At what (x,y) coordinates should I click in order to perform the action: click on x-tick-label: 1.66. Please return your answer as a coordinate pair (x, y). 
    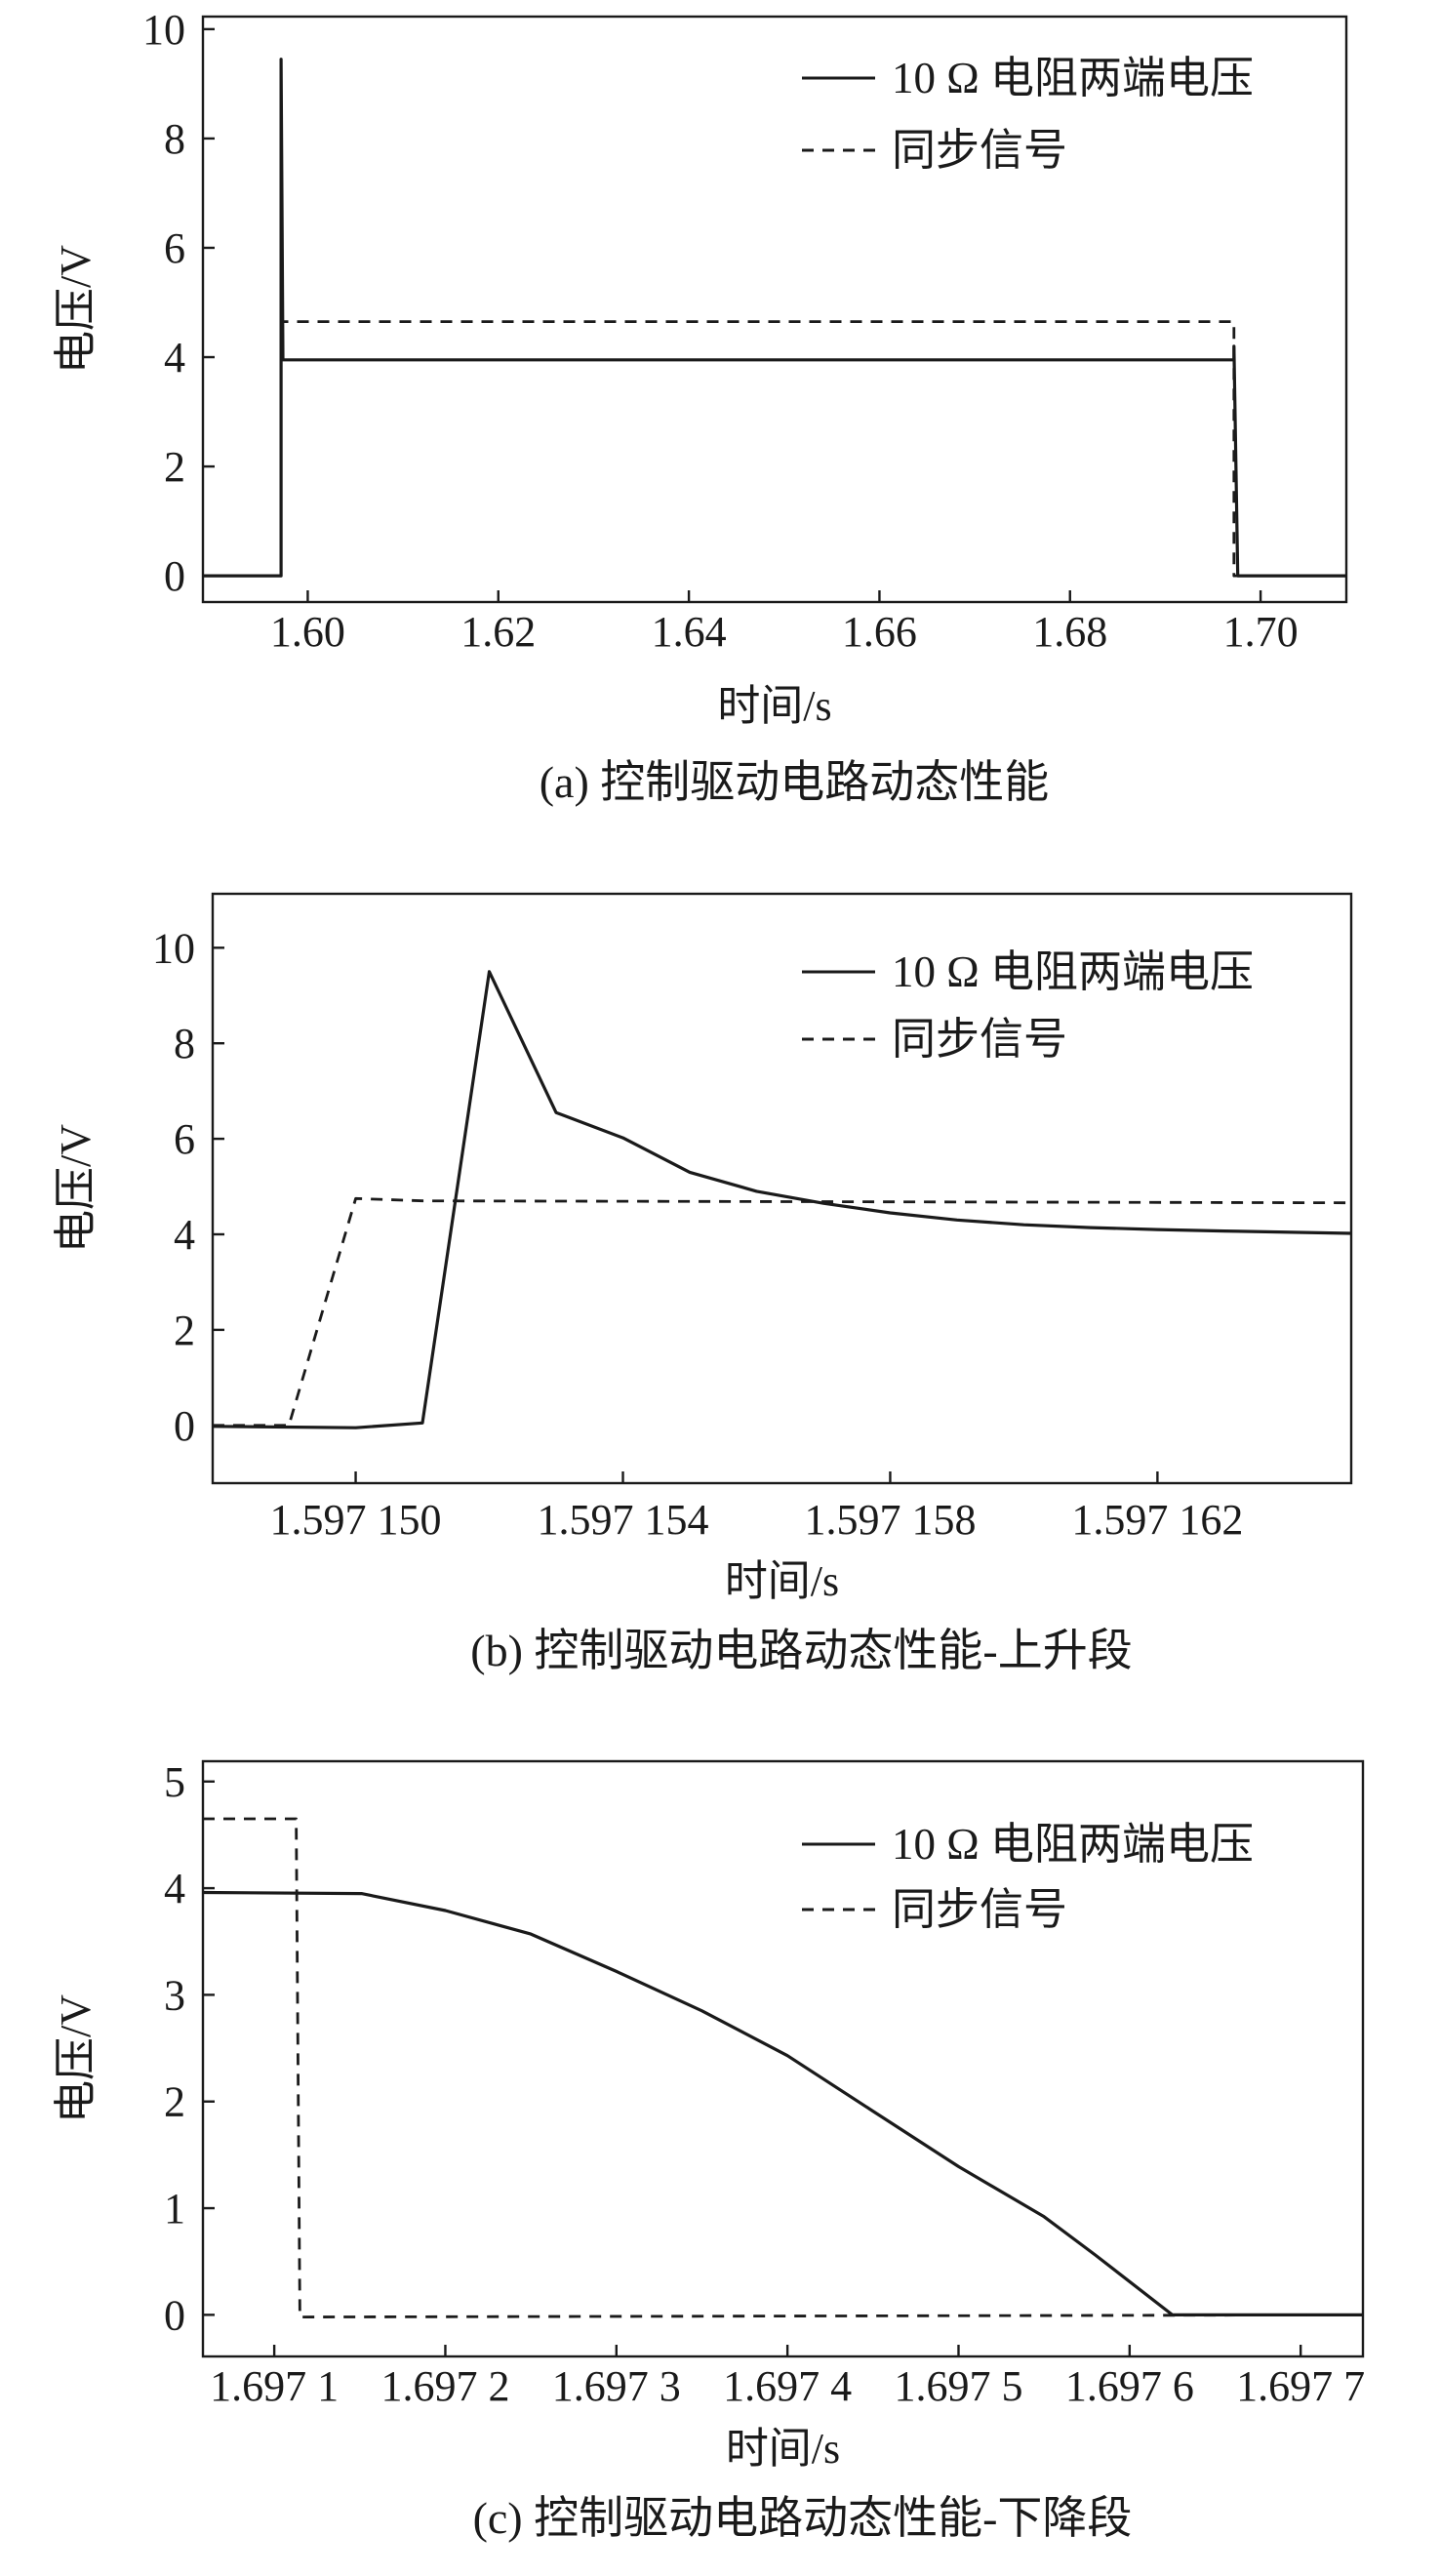
    Looking at the image, I should click on (879, 632).